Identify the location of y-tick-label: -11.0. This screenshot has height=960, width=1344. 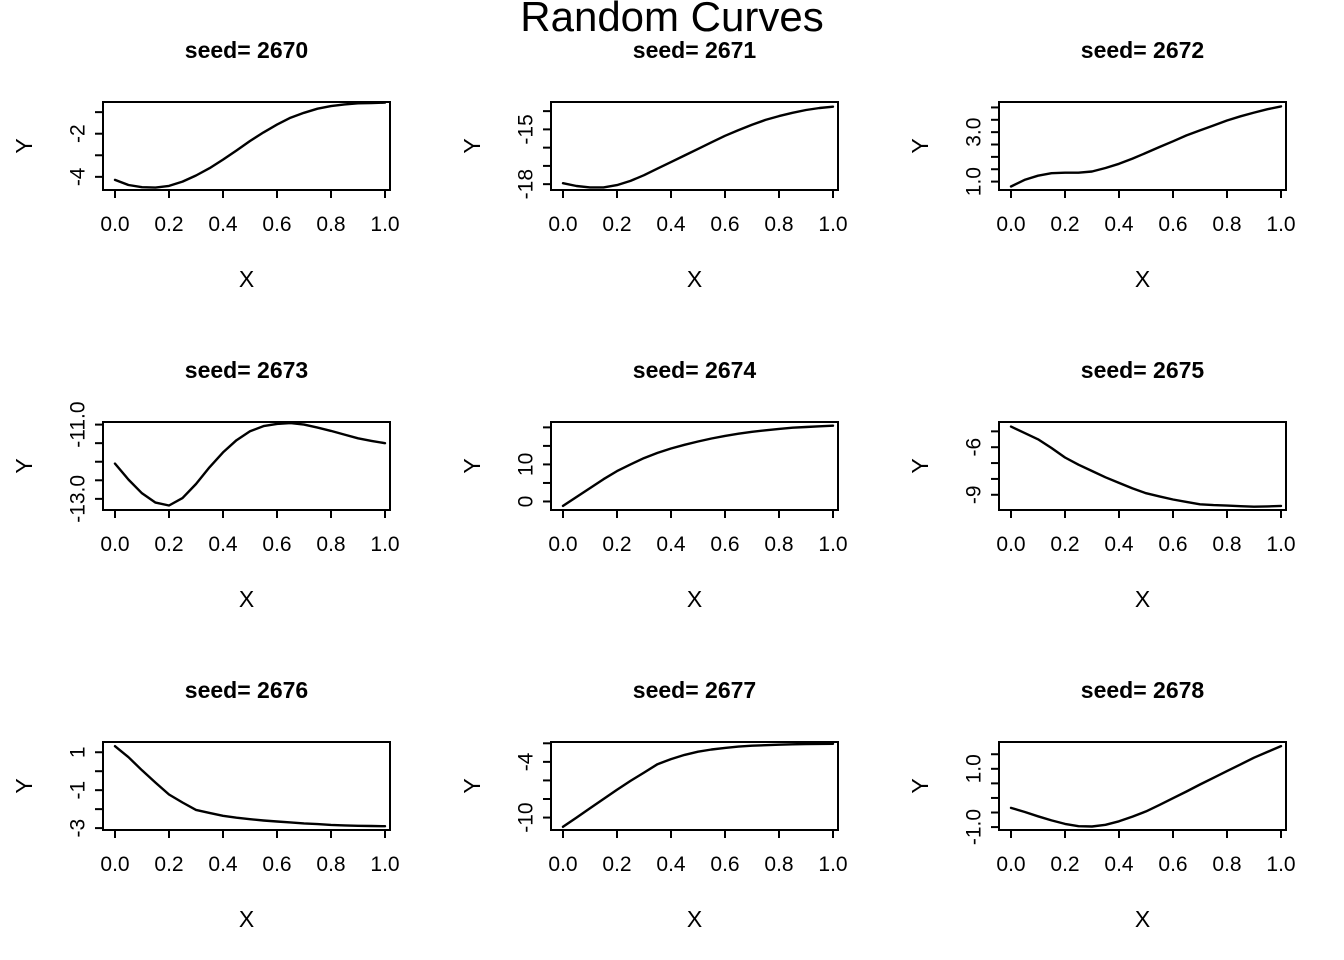
(78, 424).